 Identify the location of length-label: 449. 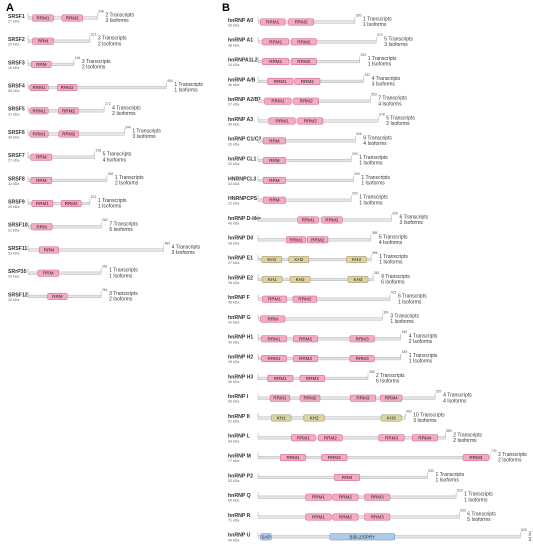
(405, 332).